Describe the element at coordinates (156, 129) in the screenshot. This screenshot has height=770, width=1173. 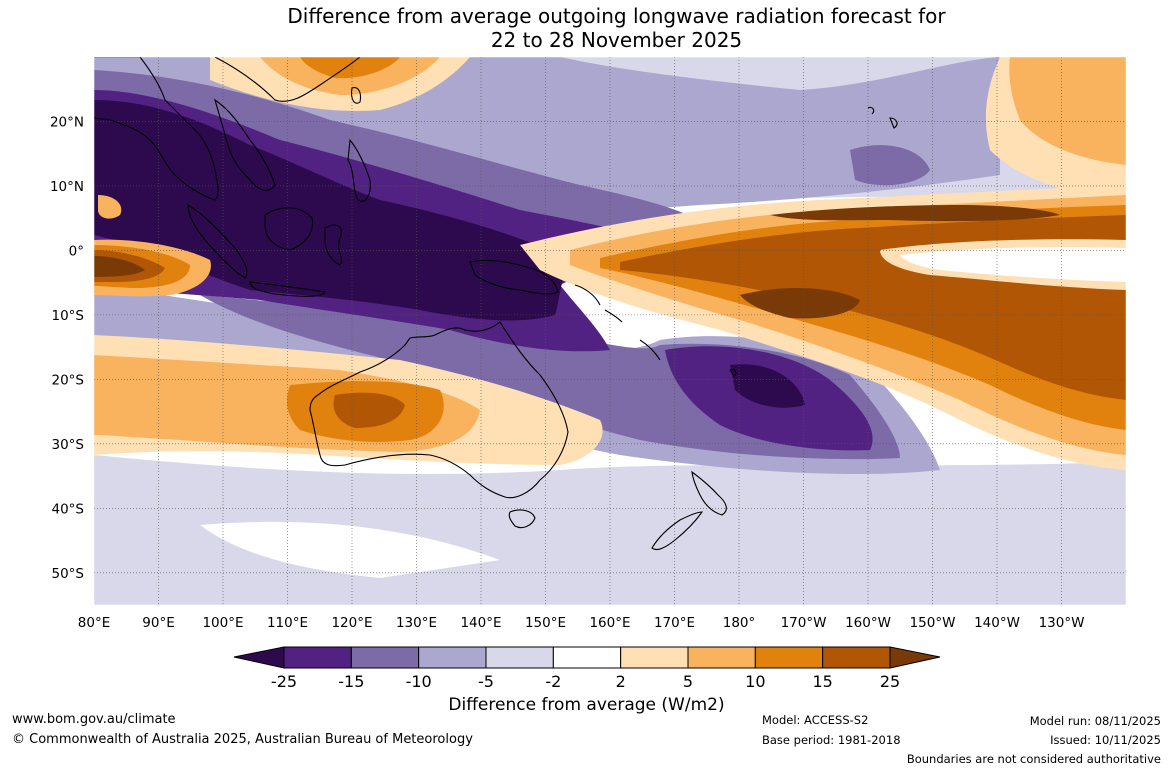
I see `asia-coastline` at that location.